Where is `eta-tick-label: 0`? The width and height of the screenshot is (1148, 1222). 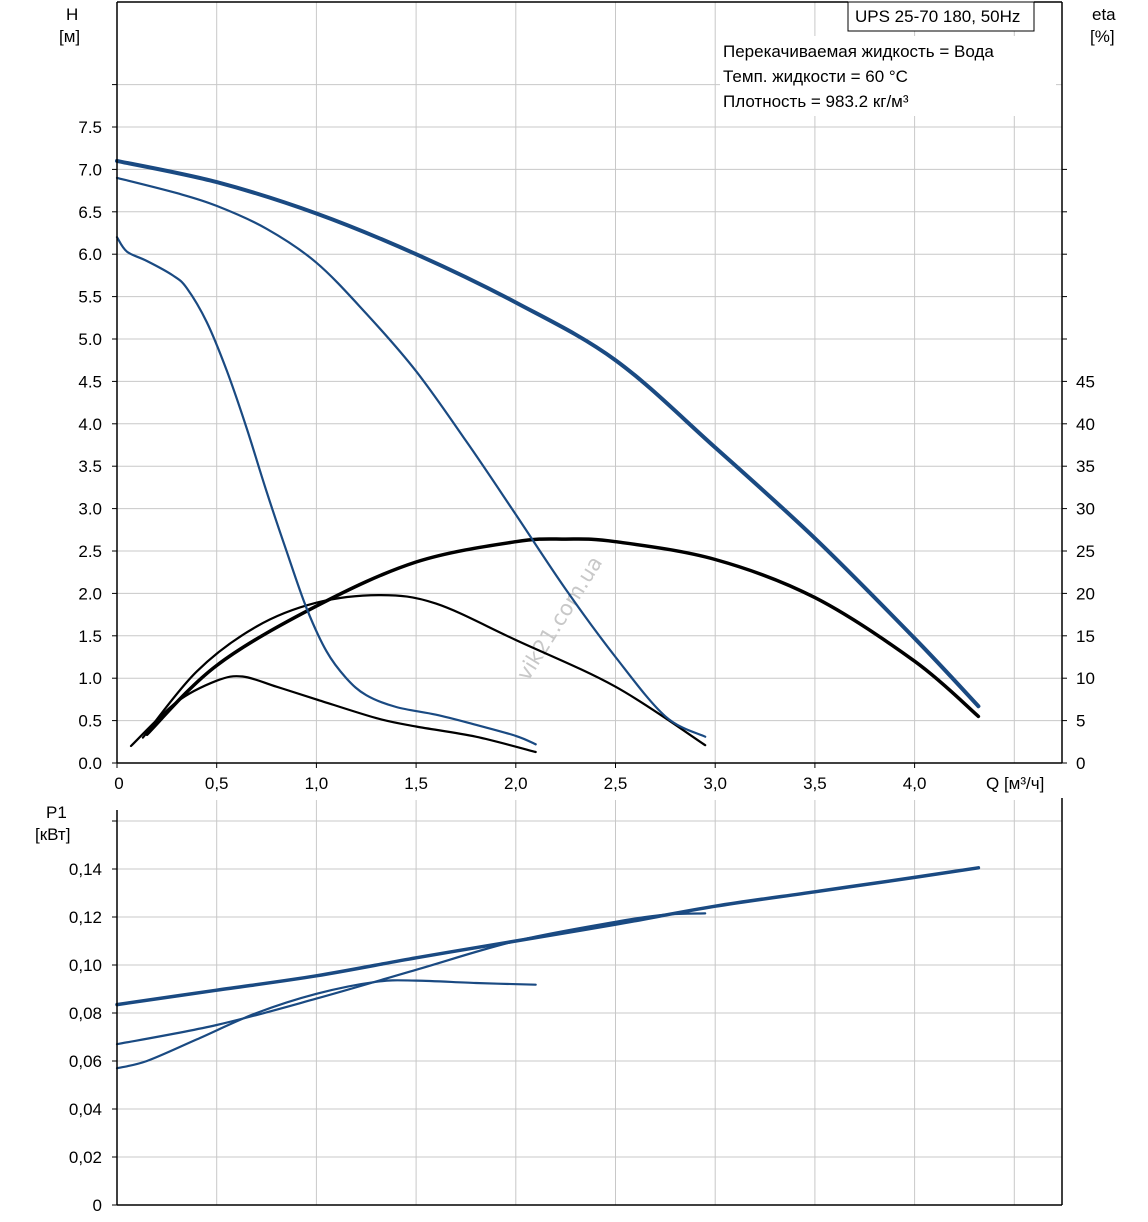
eta-tick-label: 0 is located at coordinates (1080, 763).